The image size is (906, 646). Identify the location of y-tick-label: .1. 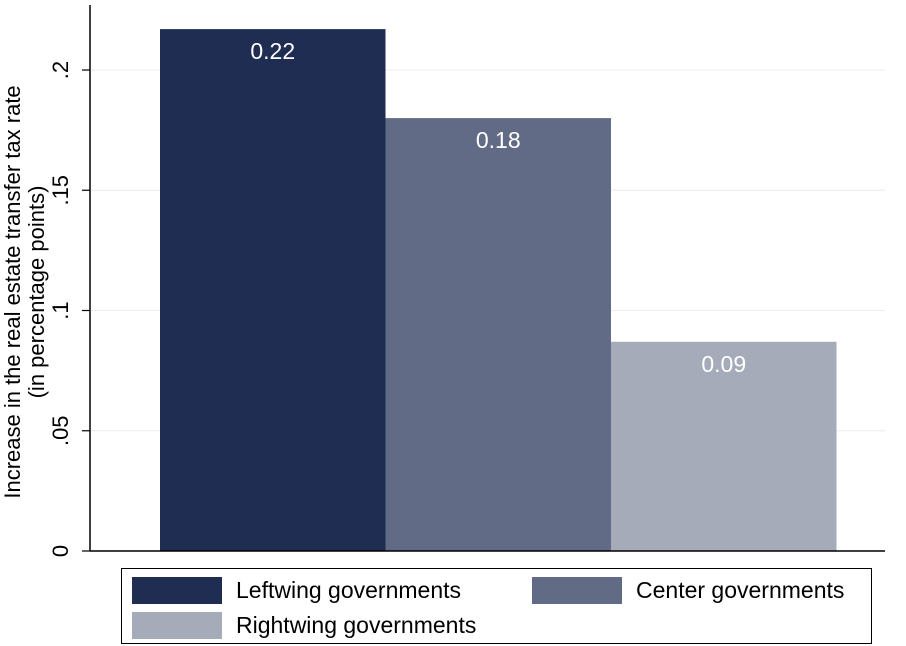
(60, 310).